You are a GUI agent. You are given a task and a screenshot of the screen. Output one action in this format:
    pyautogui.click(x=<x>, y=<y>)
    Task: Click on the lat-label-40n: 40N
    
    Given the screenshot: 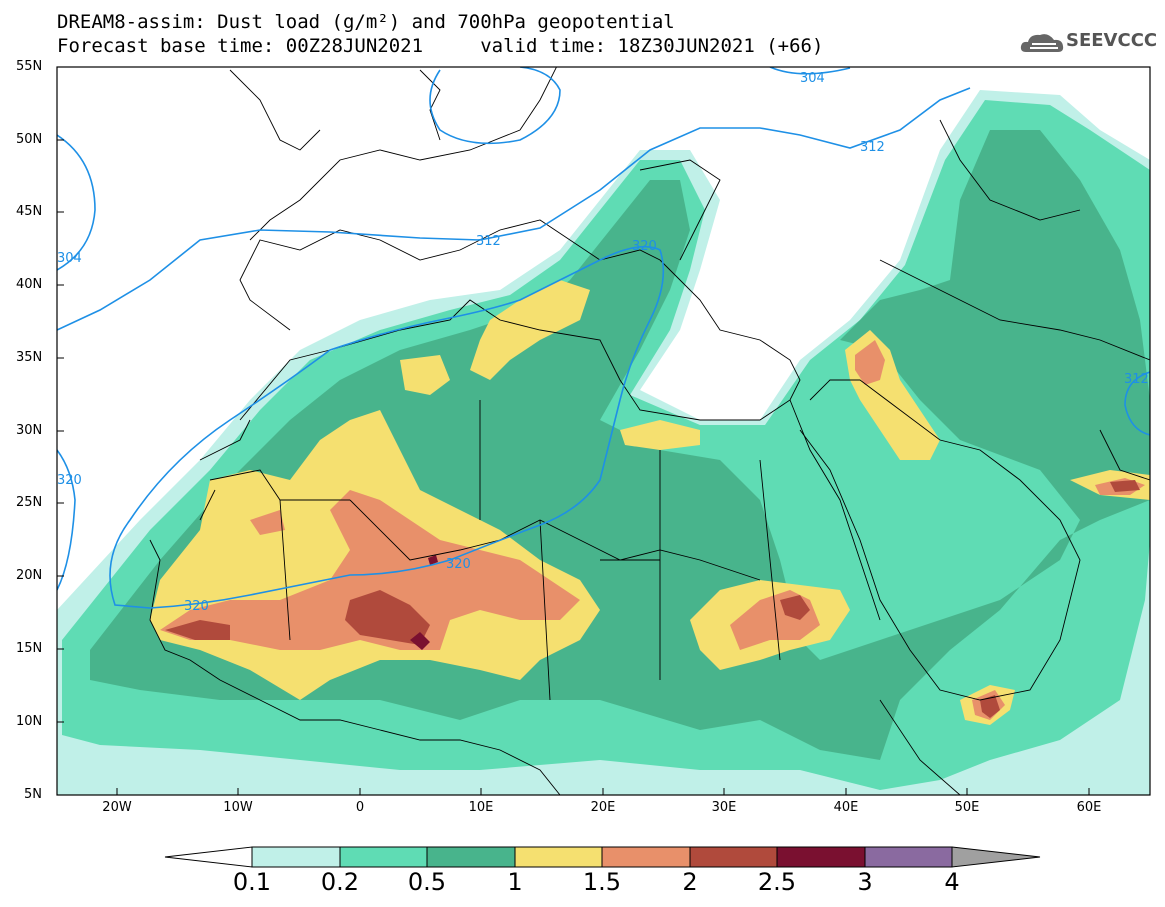 What is the action you would take?
    pyautogui.click(x=29, y=284)
    